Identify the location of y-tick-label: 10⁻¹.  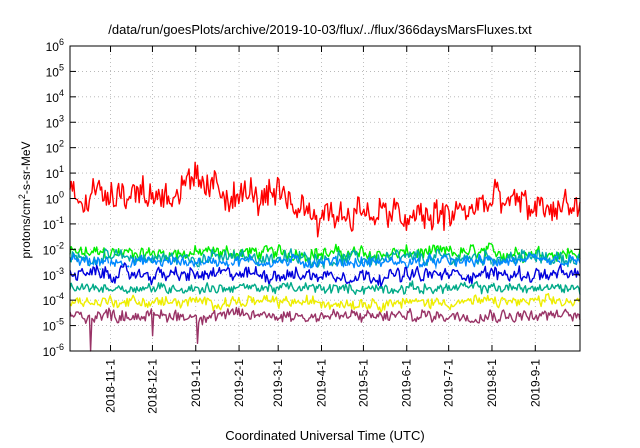
(53, 223).